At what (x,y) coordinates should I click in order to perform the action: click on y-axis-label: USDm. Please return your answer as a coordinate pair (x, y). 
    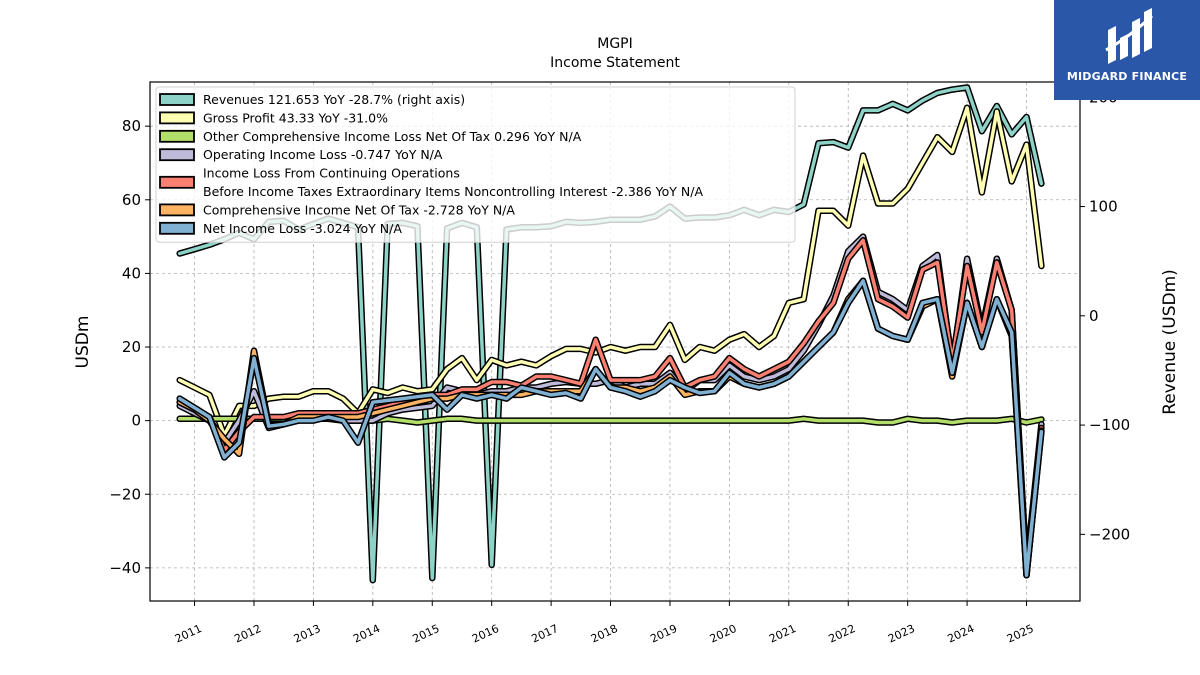
    Looking at the image, I should click on (83, 342).